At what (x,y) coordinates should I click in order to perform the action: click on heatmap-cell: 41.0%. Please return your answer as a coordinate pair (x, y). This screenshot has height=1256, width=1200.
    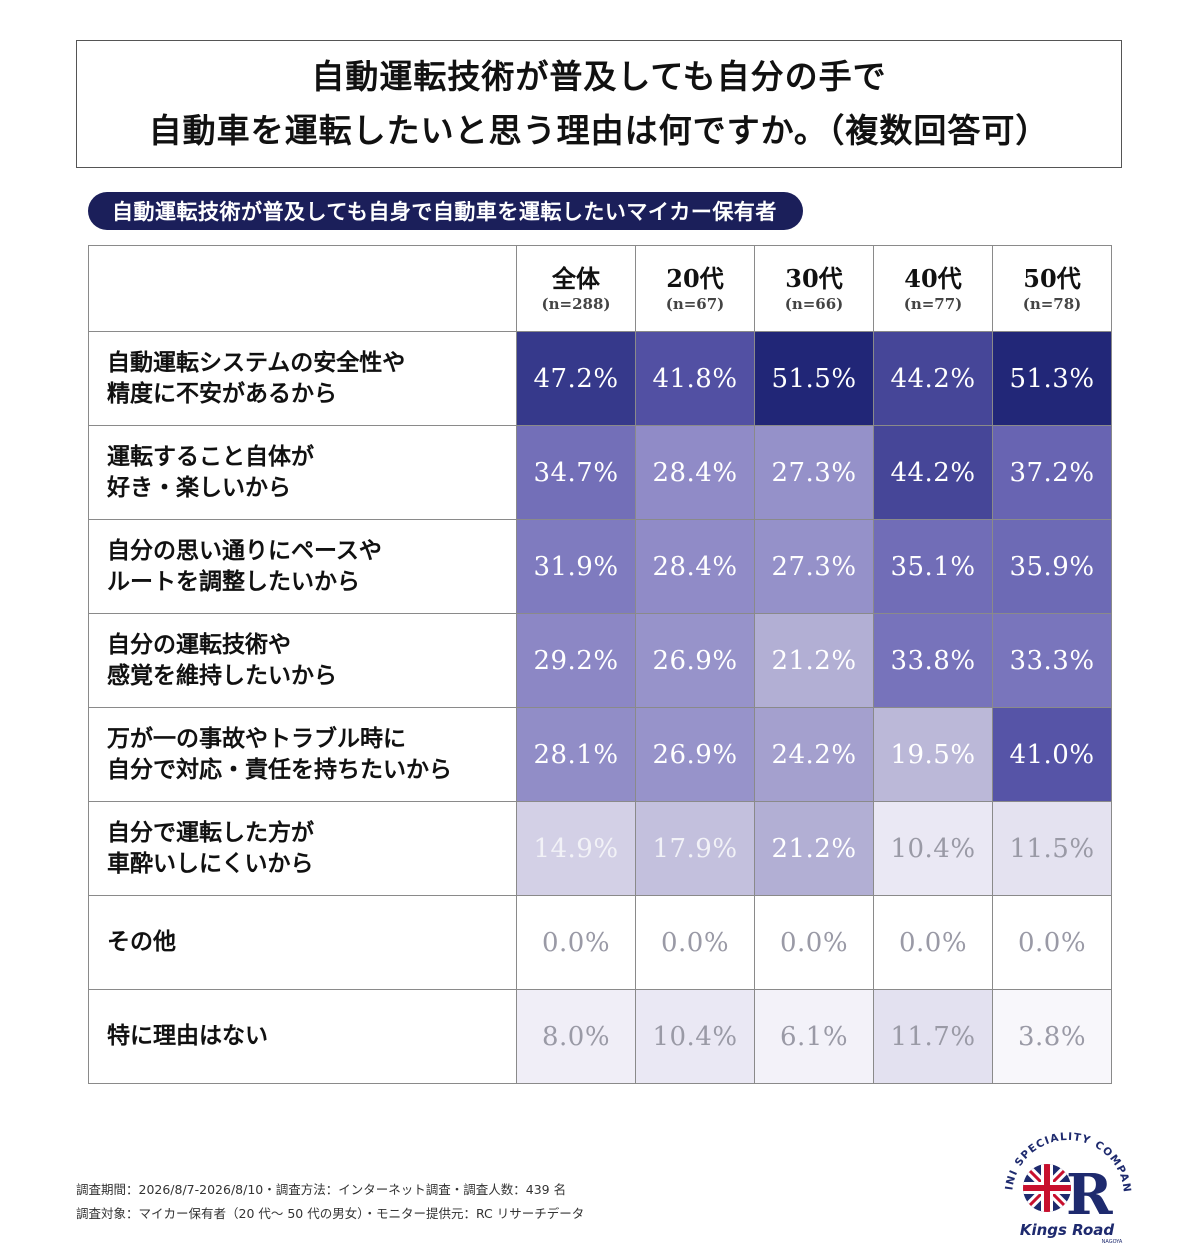
    Looking at the image, I should click on (1052, 754).